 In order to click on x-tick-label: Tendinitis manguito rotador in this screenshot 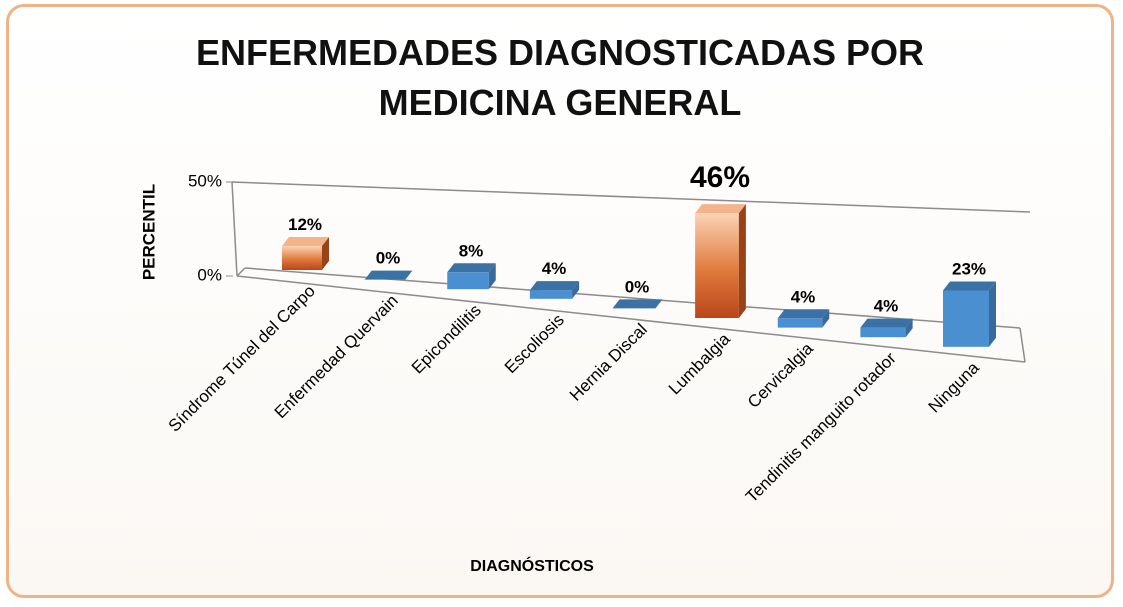, I will do `click(821, 427)`.